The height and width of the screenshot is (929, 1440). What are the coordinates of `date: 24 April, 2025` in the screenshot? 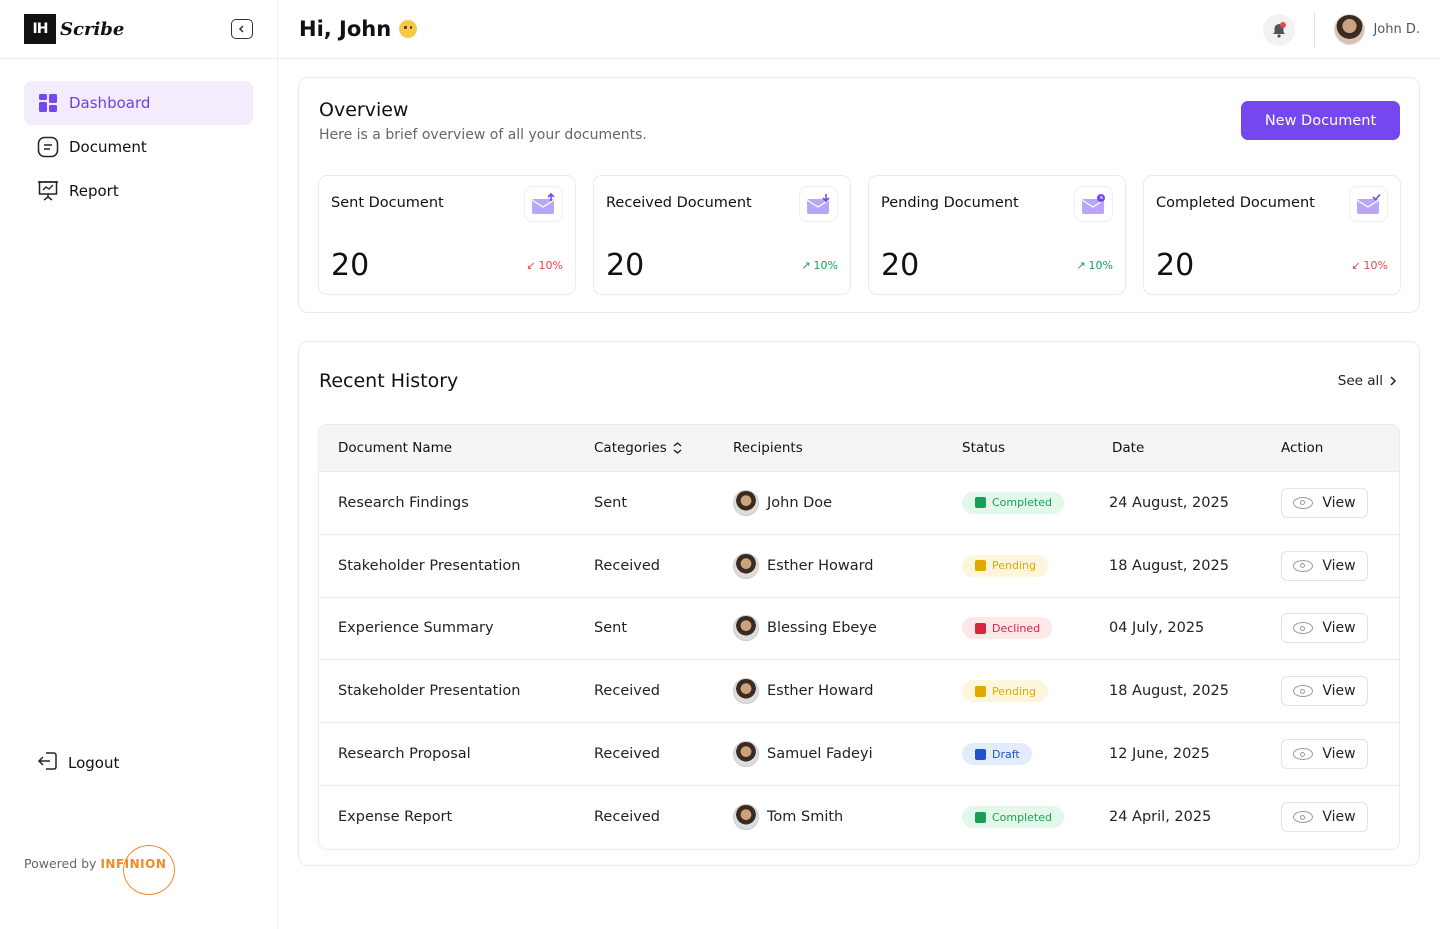 It's located at (1160, 817).